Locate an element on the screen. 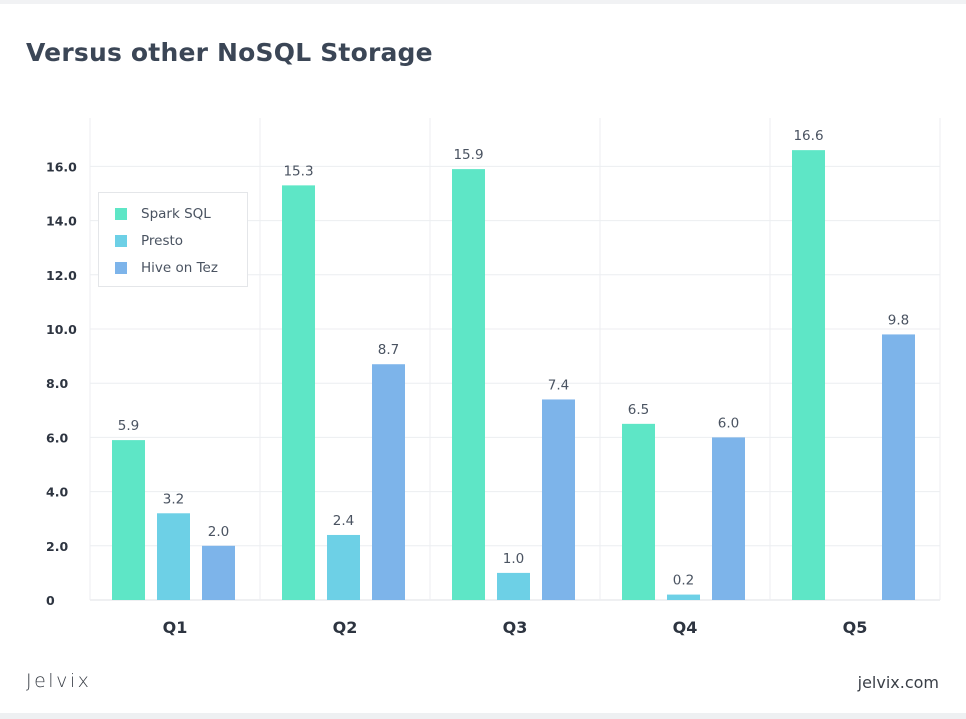 The height and width of the screenshot is (719, 966). legend-item-presto: Presto is located at coordinates (149, 241).